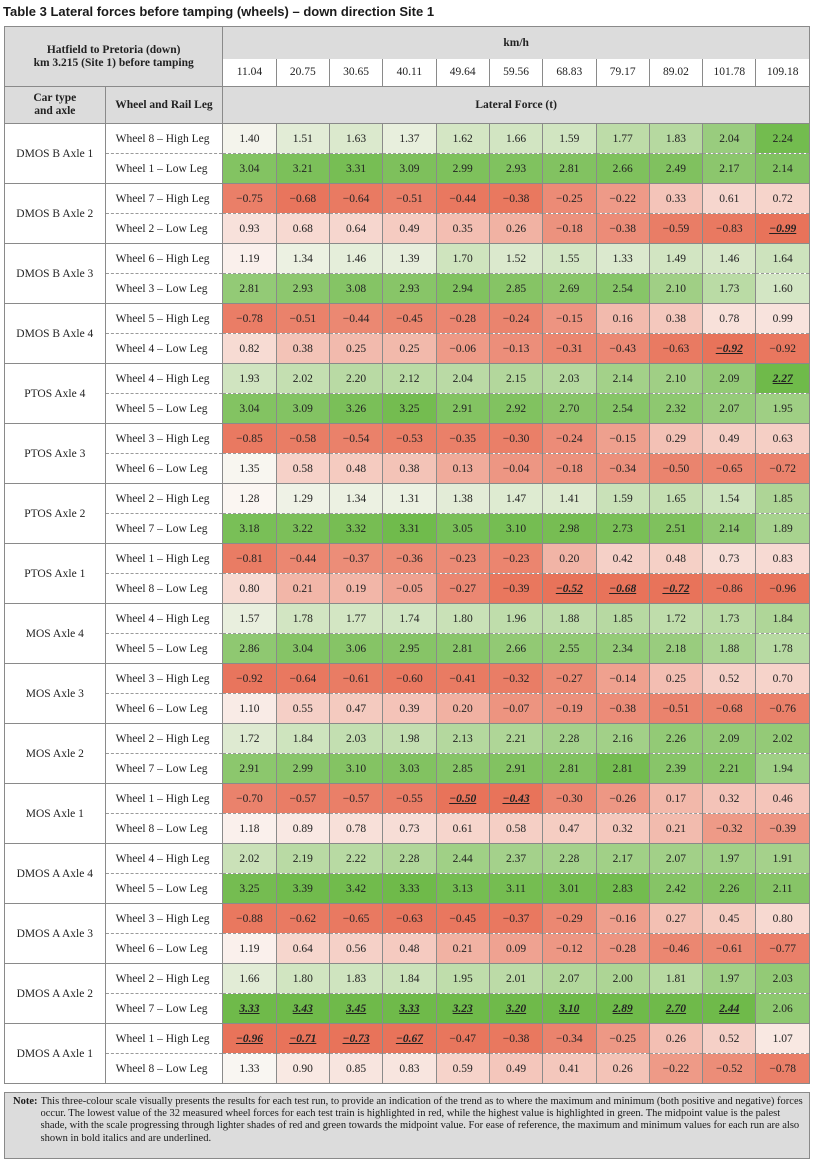  What do you see at coordinates (622, 888) in the screenshot?
I see `force-value-cell: 2.83` at bounding box center [622, 888].